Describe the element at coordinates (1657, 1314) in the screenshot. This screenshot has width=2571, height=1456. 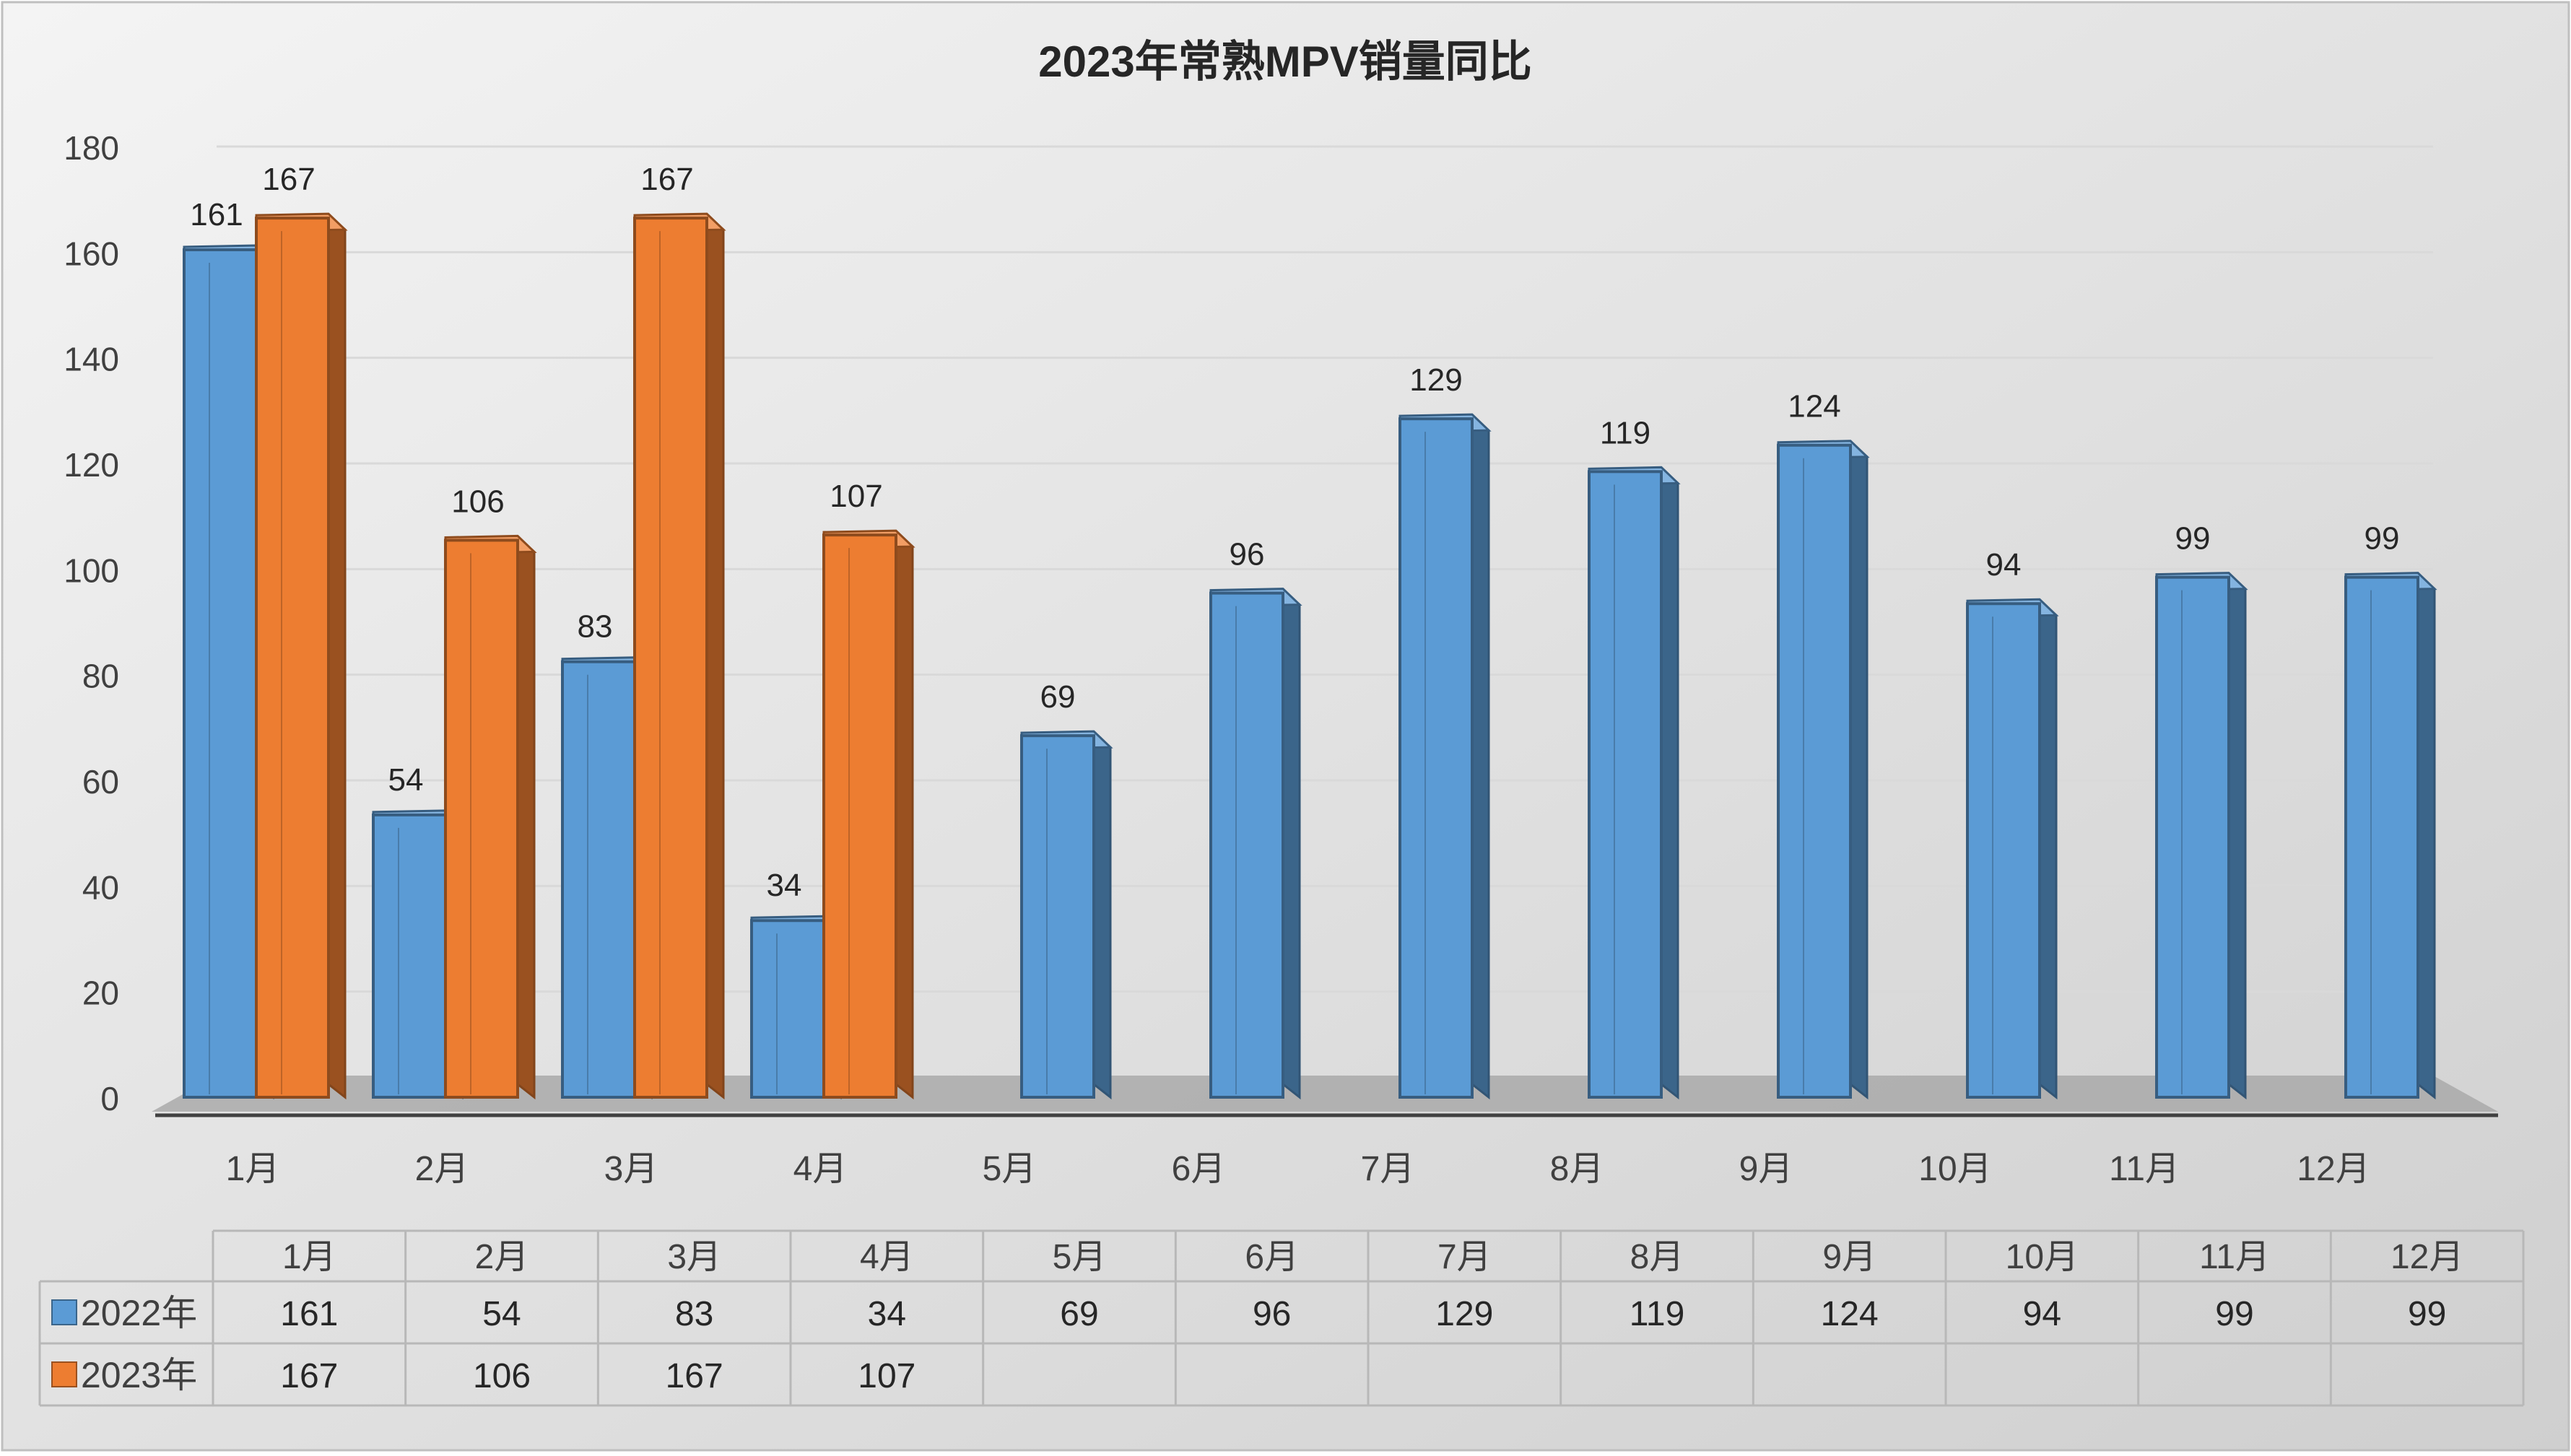
I see `table-cell: 119` at that location.